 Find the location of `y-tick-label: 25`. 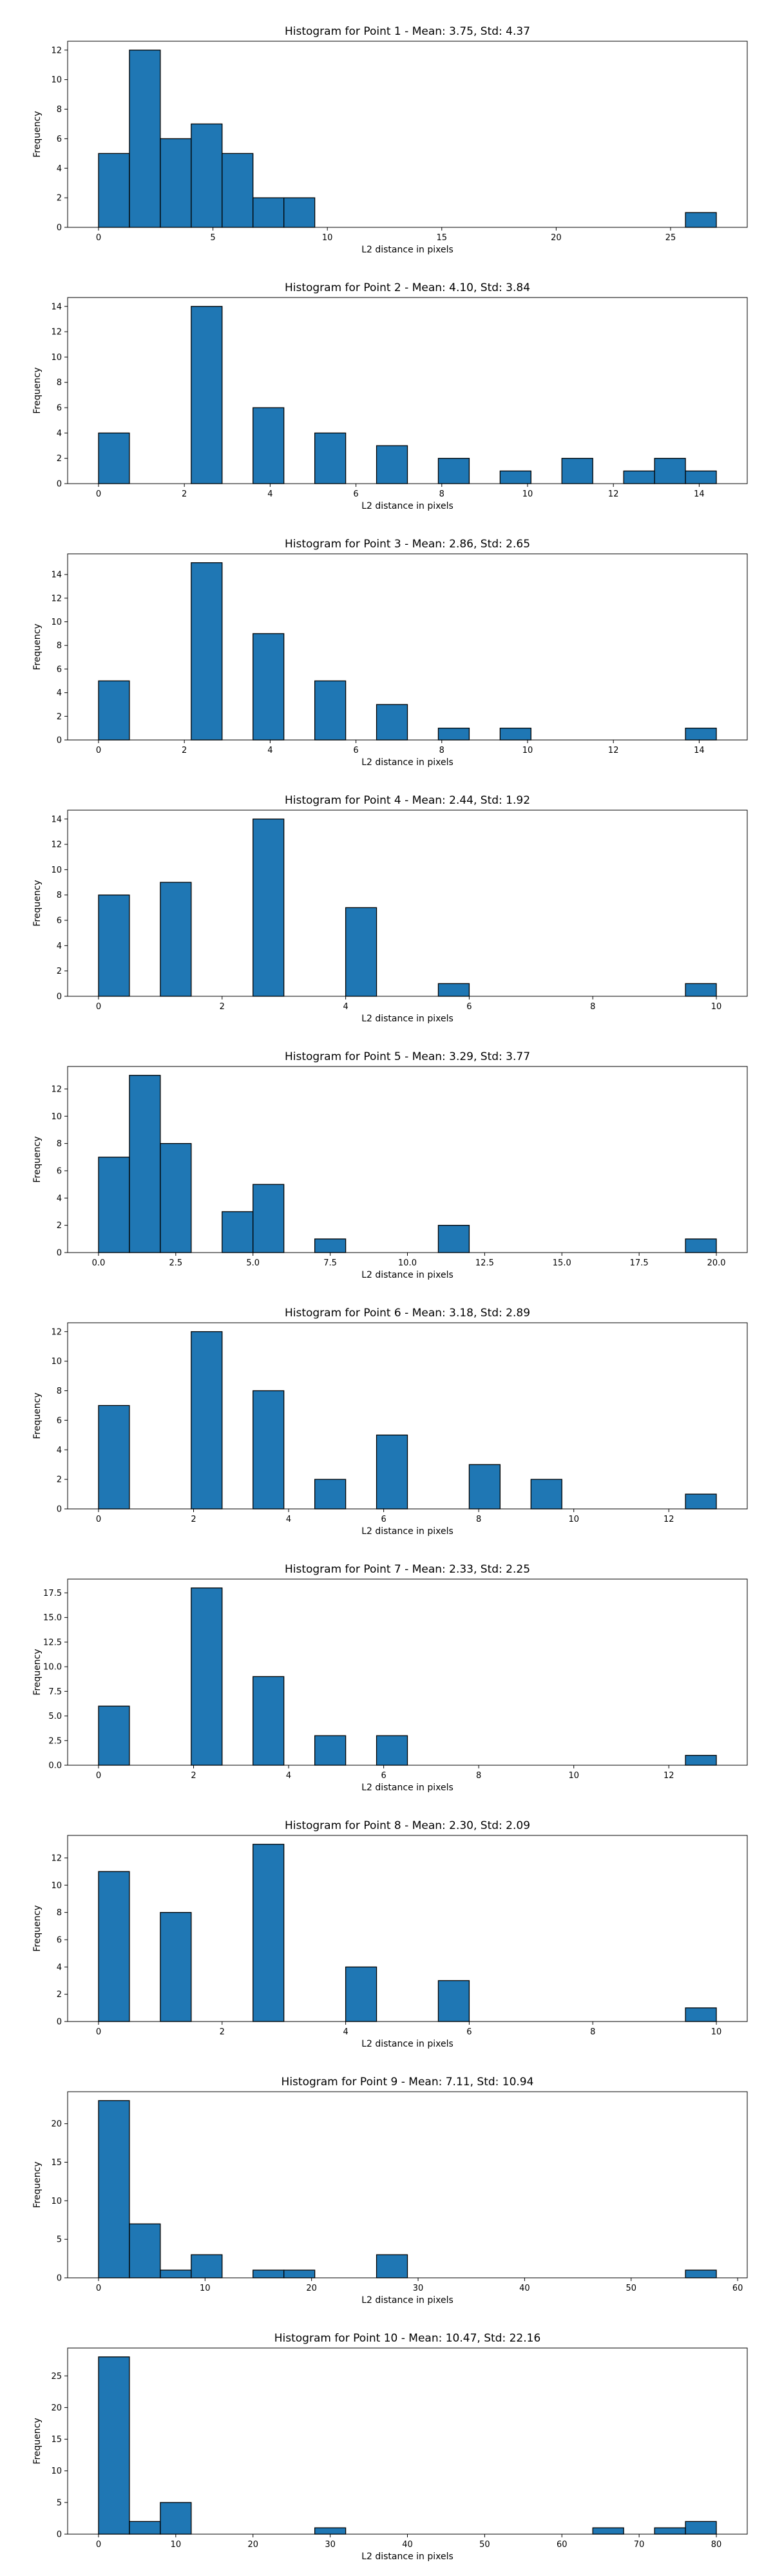

y-tick-label: 25 is located at coordinates (56, 2377).